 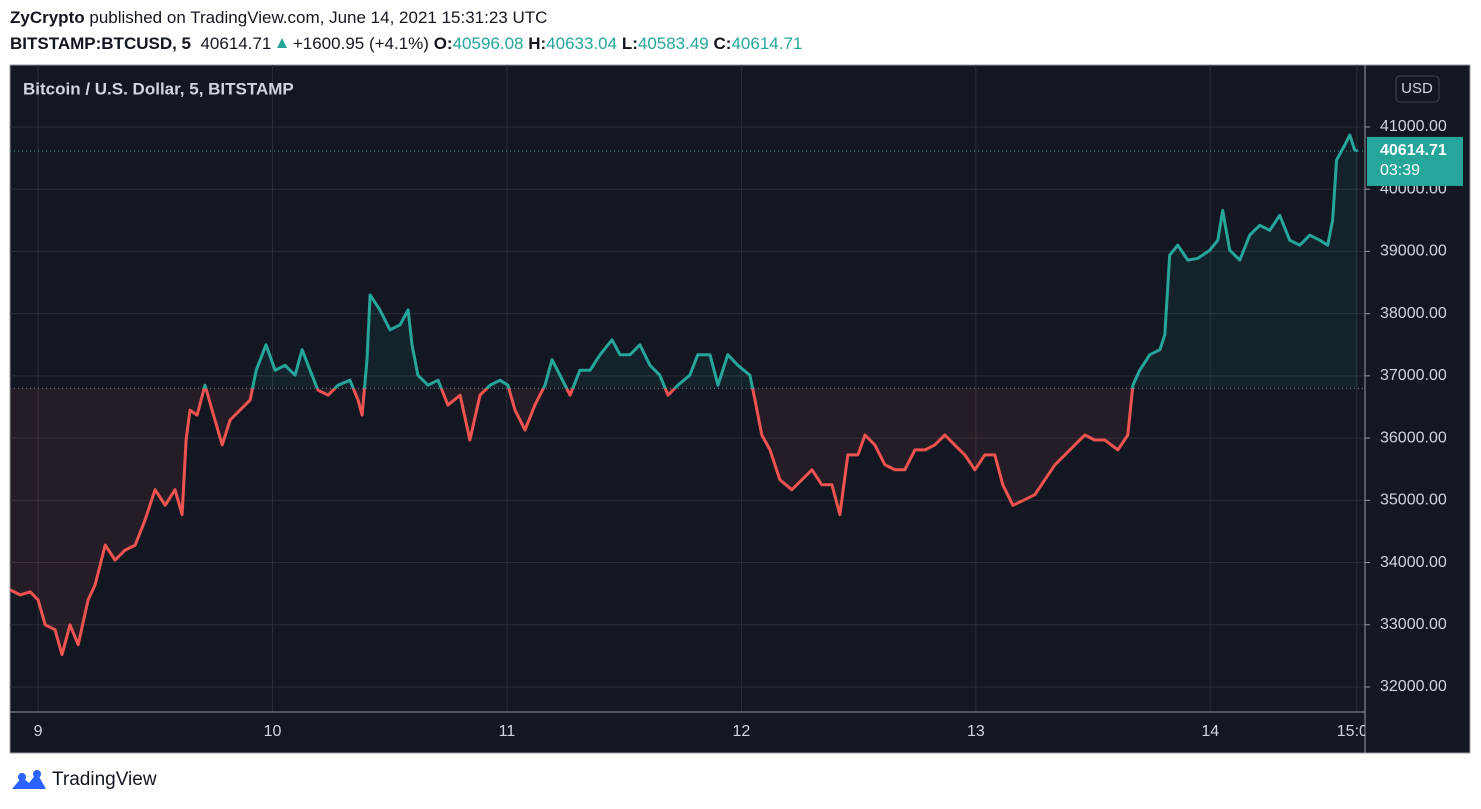 What do you see at coordinates (101, 43) in the screenshot?
I see `symbol: BITSTAMP:BTCUSD, 5` at bounding box center [101, 43].